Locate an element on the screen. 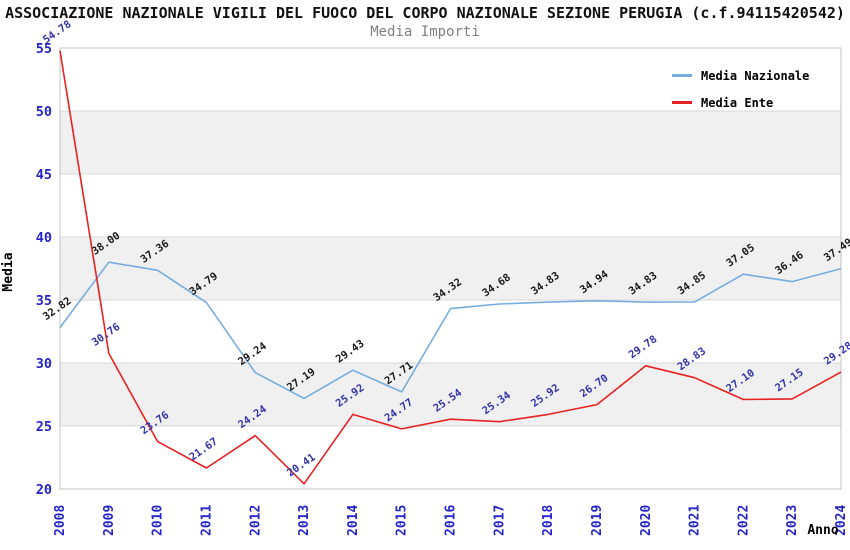 This screenshot has height=550, width=850. x-axis-title: Anno is located at coordinates (822, 530).